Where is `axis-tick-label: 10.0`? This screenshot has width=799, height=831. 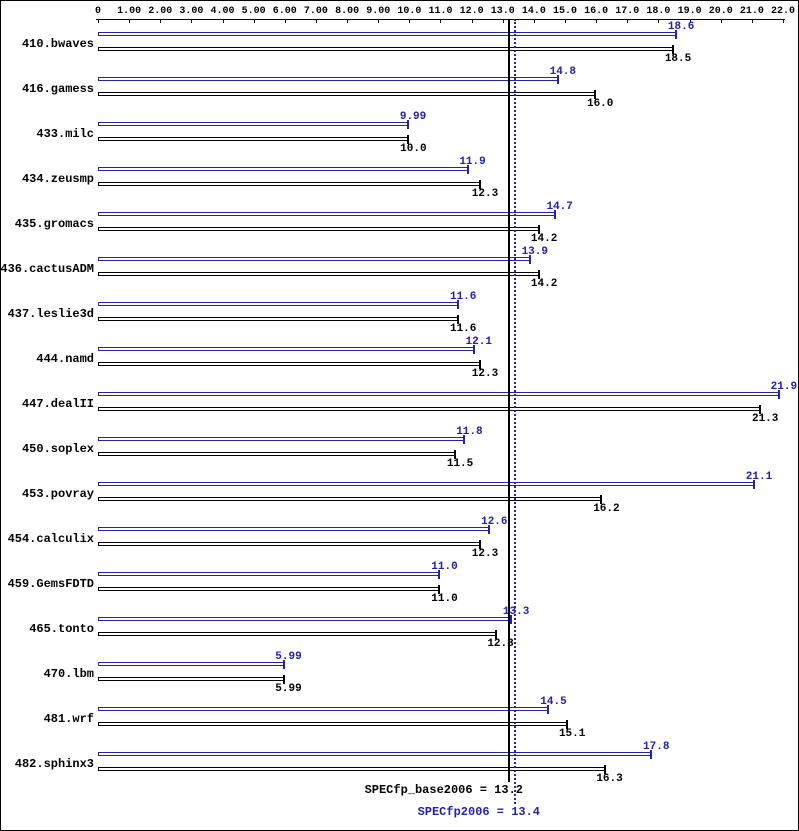 axis-tick-label: 10.0 is located at coordinates (409, 11).